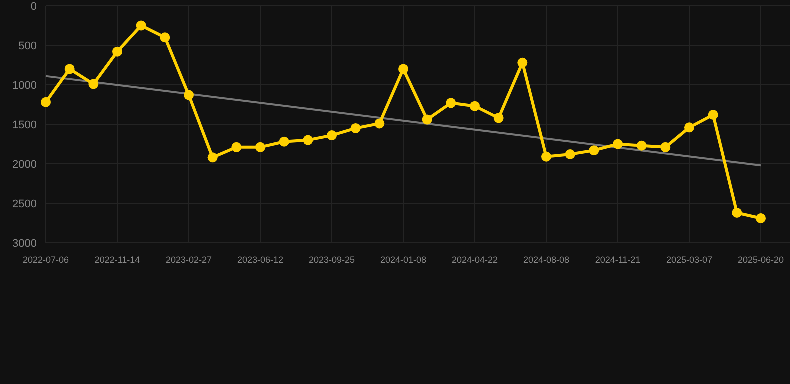 This screenshot has width=790, height=384. I want to click on y-tick-label: 1500, so click(24, 125).